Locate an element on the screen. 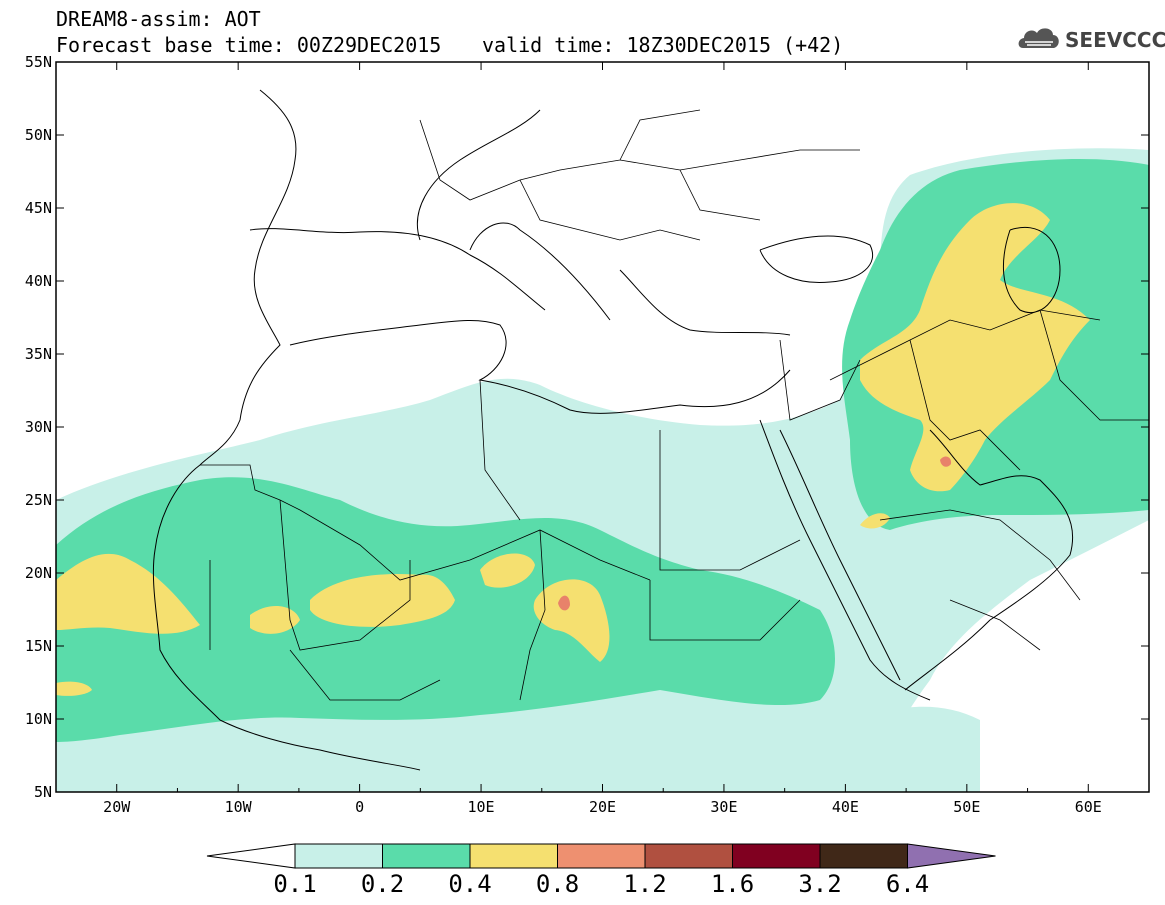  lat-tick-label: 20N is located at coordinates (38, 573).